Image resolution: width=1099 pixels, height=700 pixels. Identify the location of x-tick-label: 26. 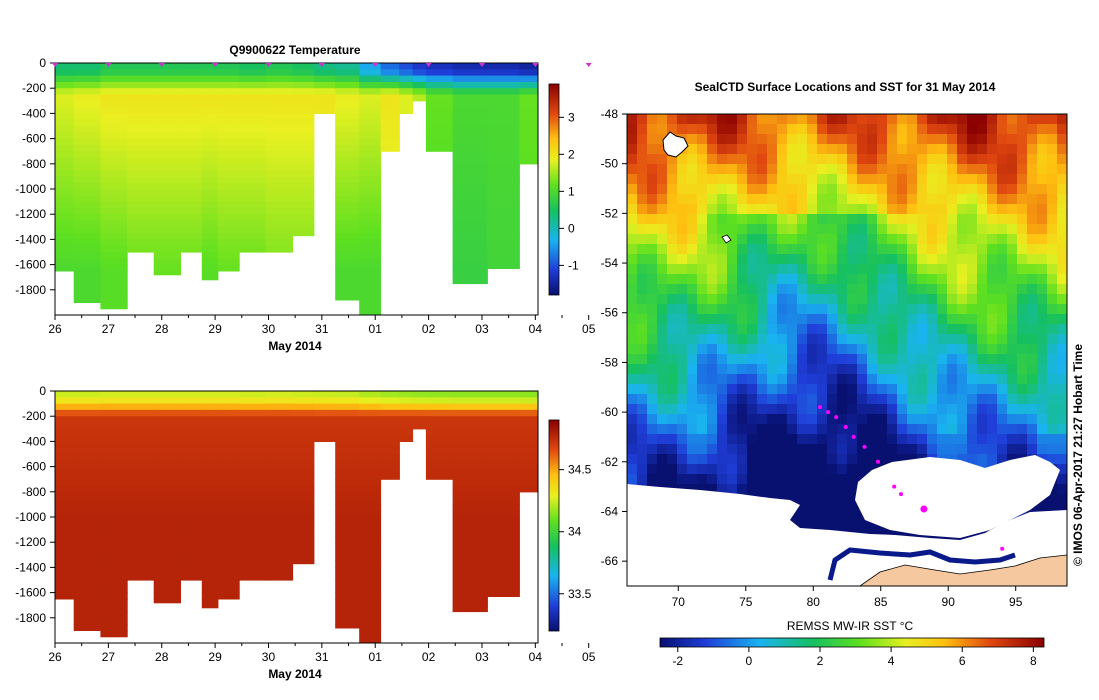
(55, 657).